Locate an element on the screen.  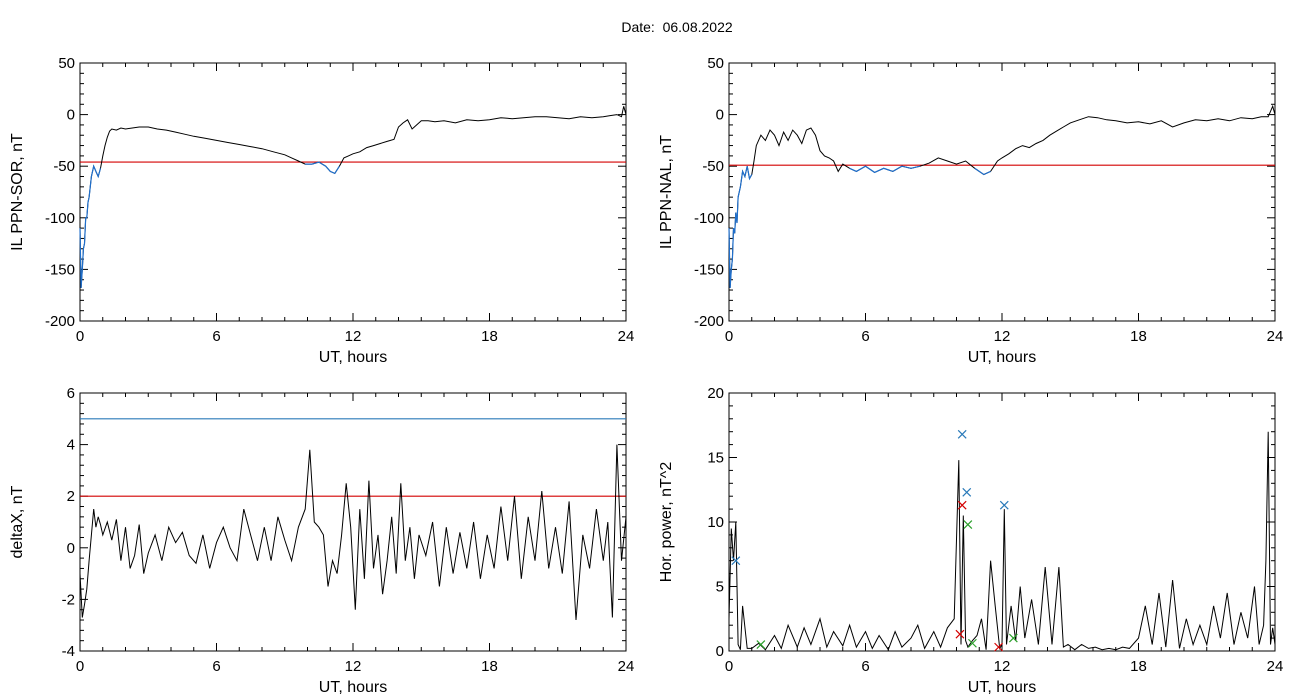
chart-2-ytick-label-1: 4 is located at coordinates (71, 445).